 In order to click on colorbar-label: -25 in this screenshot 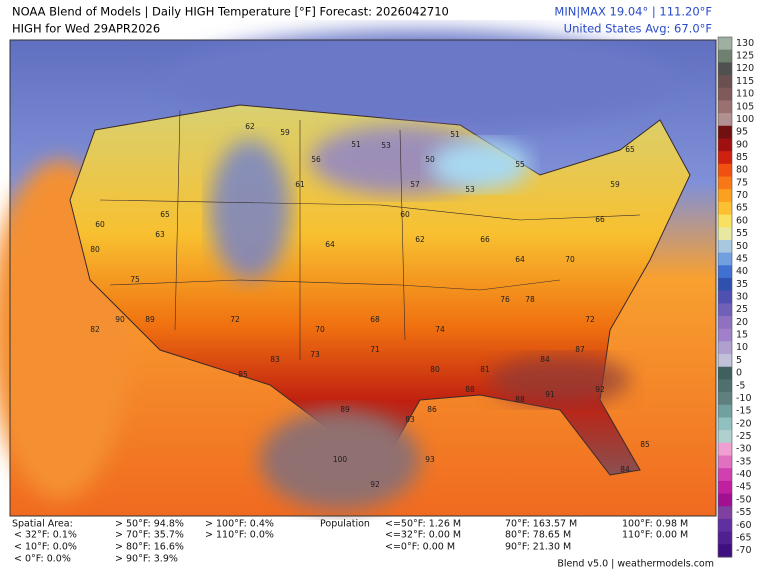, I will do `click(744, 436)`.